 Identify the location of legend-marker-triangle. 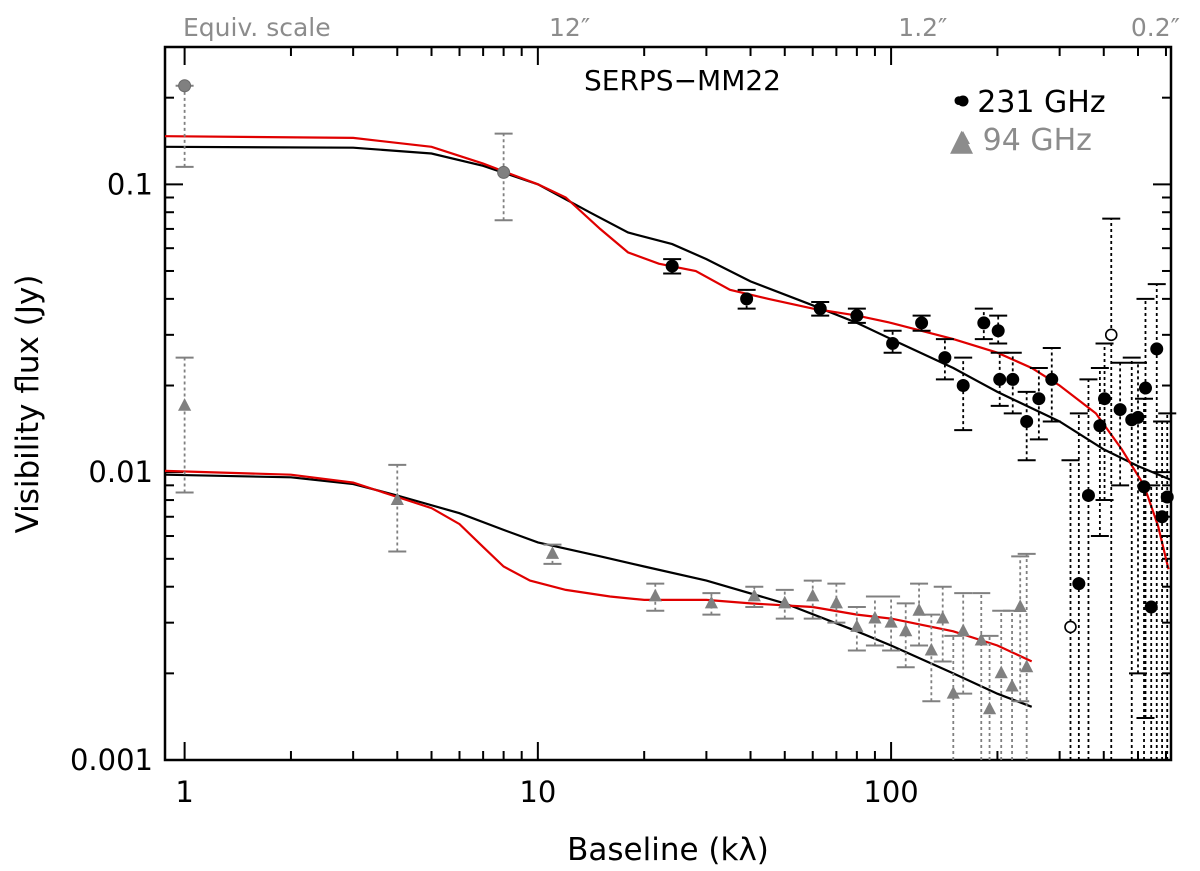
(963, 137).